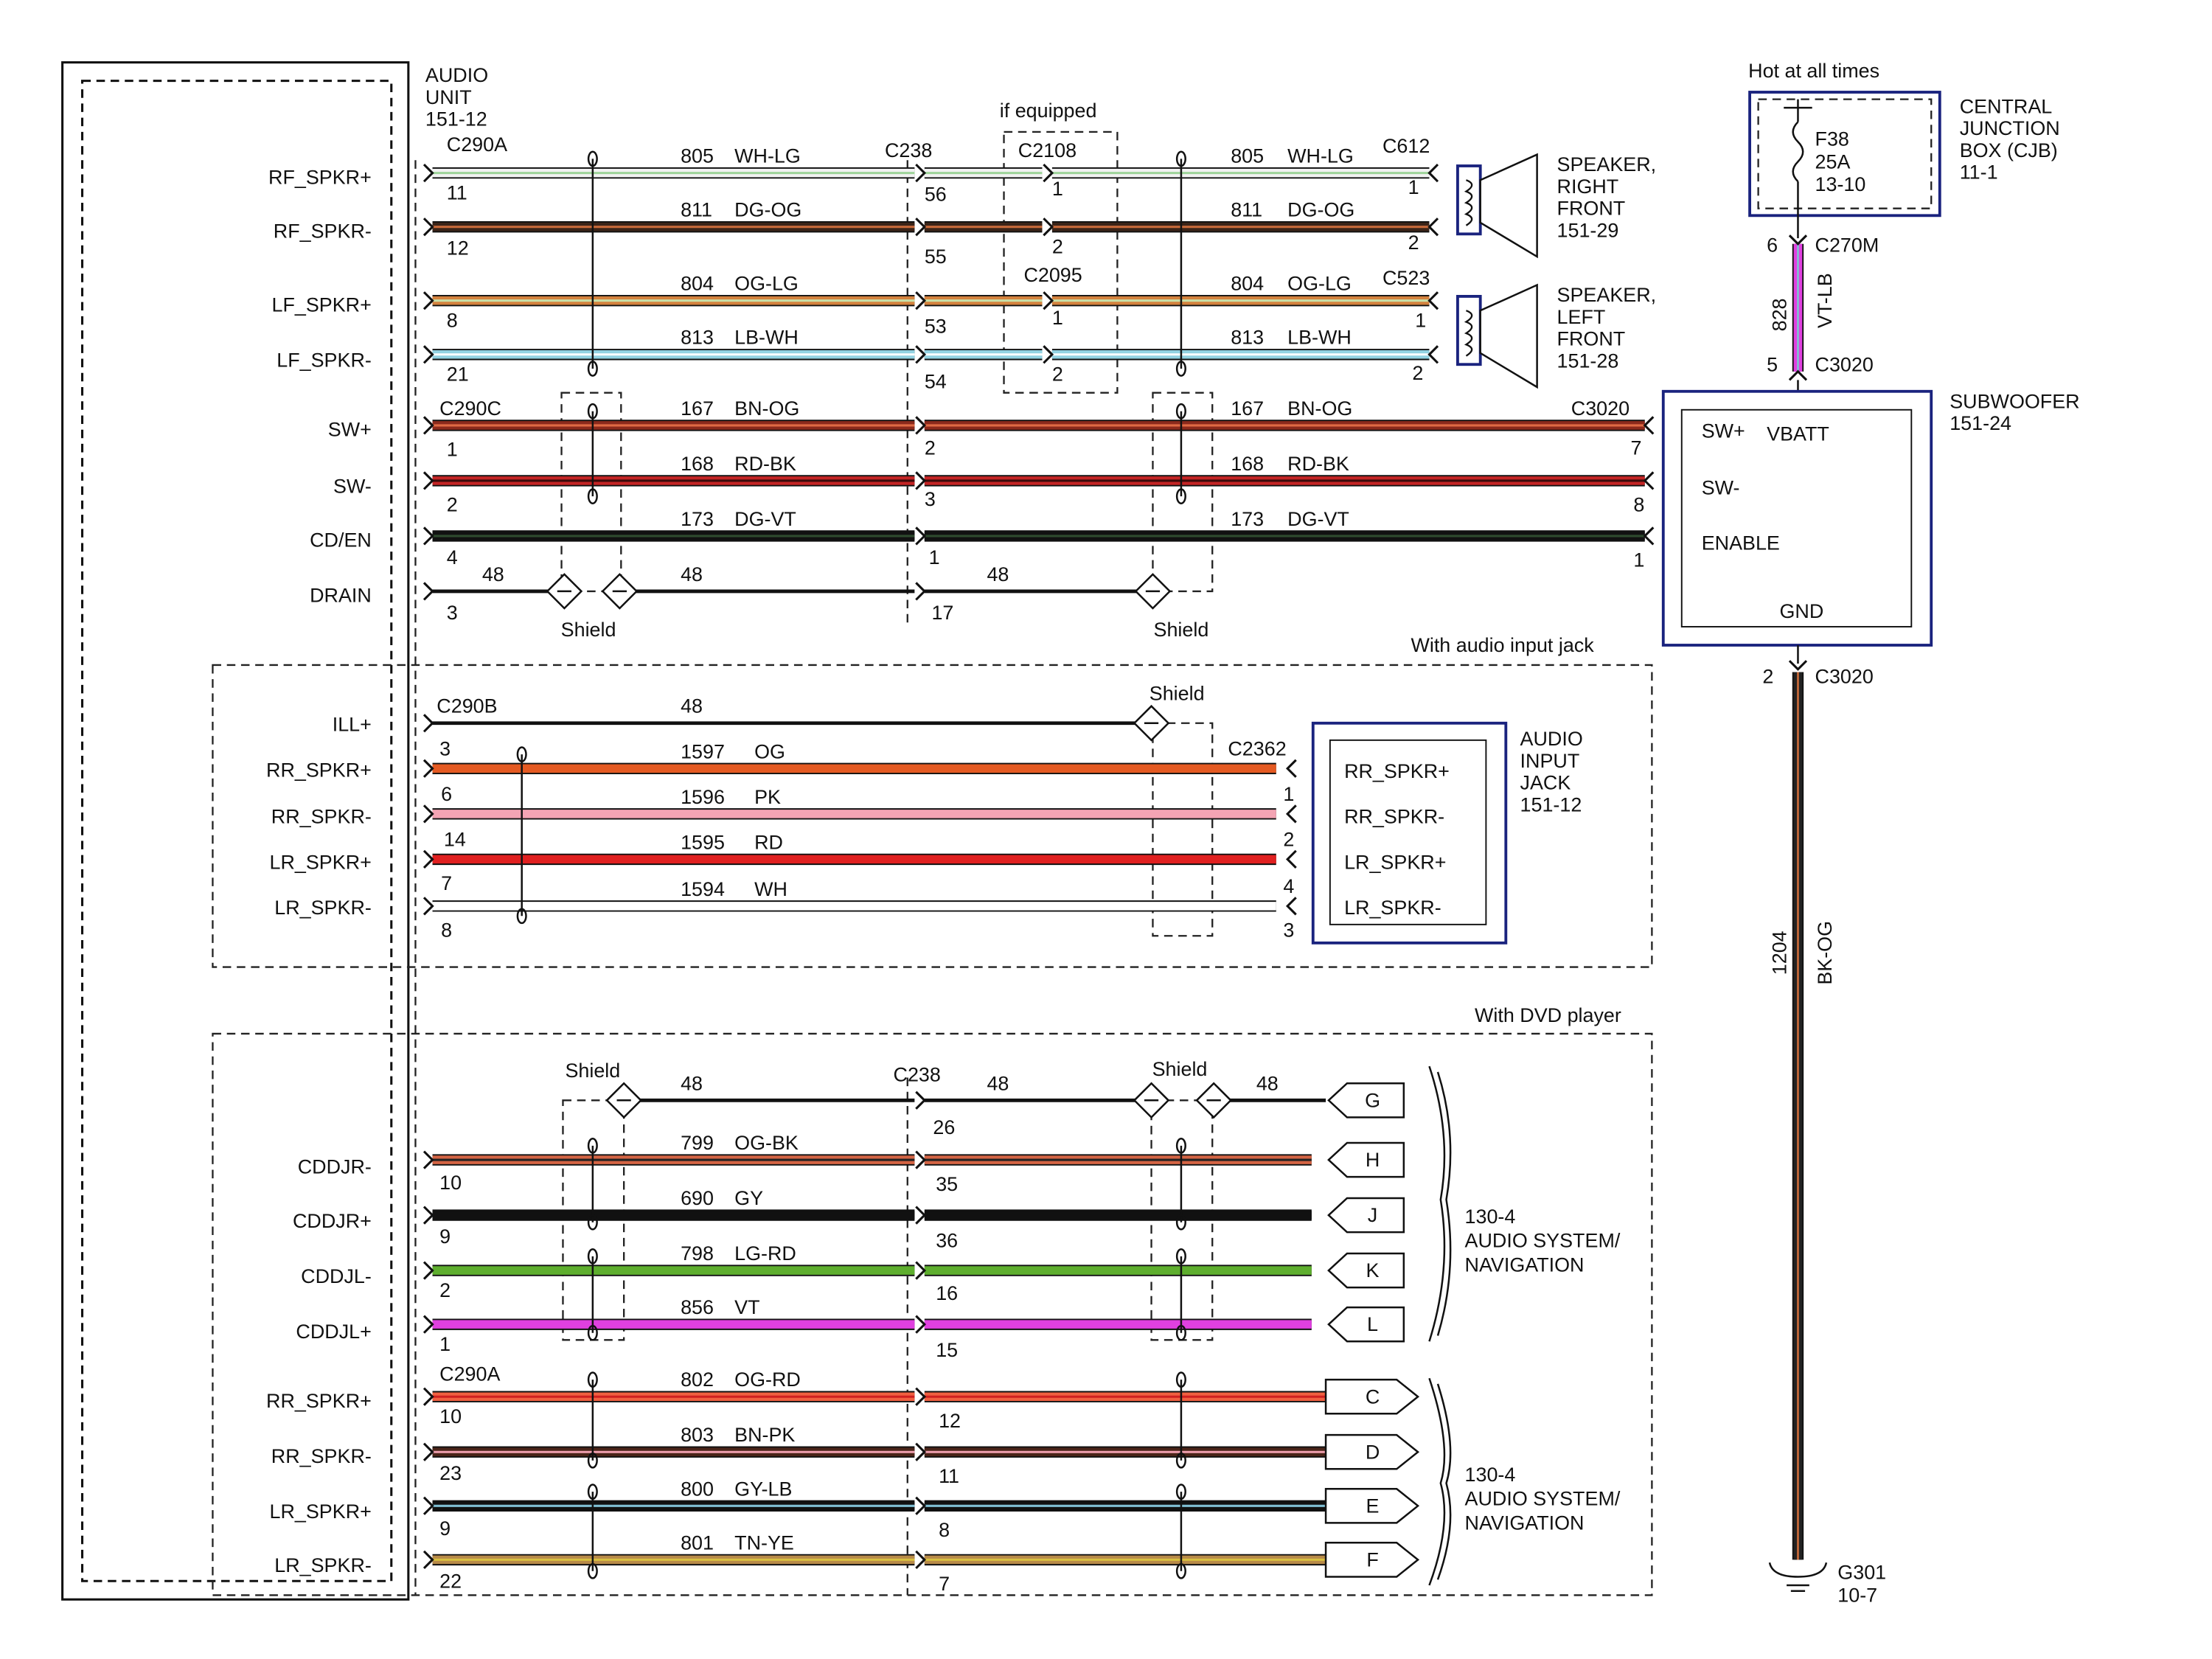  What do you see at coordinates (697, 1379) in the screenshot?
I see `wire-label: 802` at bounding box center [697, 1379].